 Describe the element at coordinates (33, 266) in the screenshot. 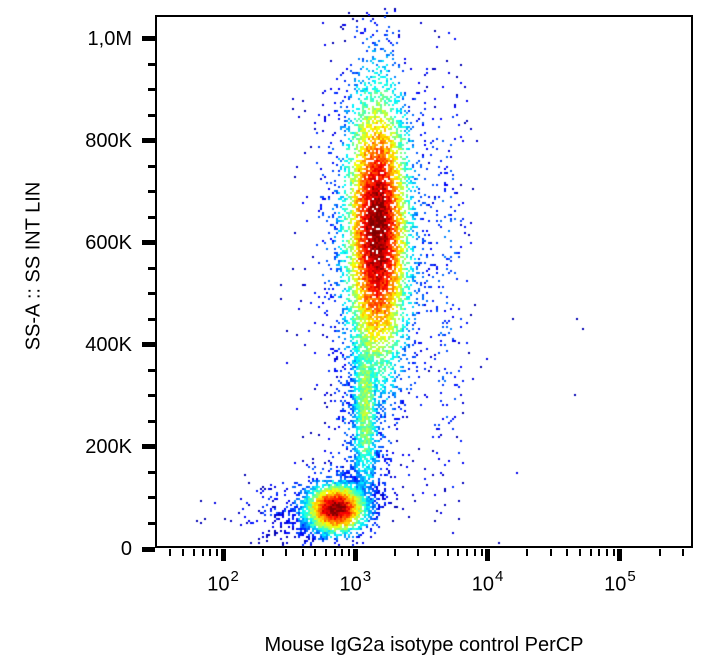

I see `y-axis-title: SS-A :: SS INT LIN` at that location.